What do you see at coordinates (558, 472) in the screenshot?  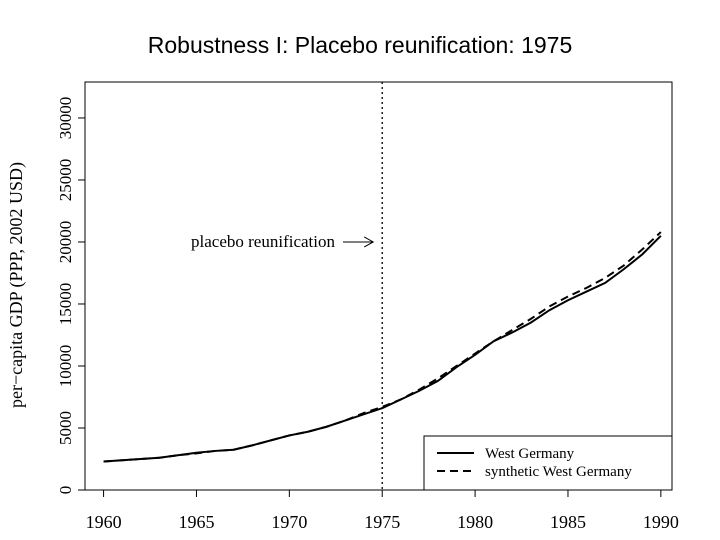 I see `legend-label: synthetic West Germany` at bounding box center [558, 472].